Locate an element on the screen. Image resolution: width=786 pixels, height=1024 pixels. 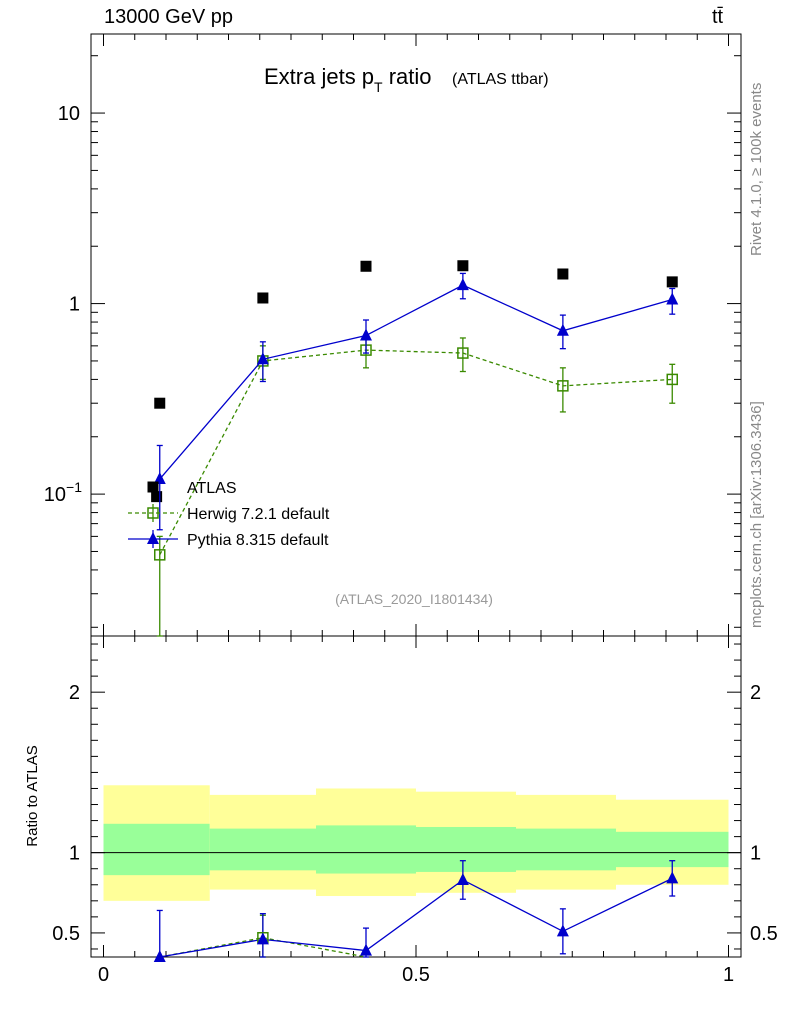
ratio-y-tick-label: 2 is located at coordinates (74, 693).